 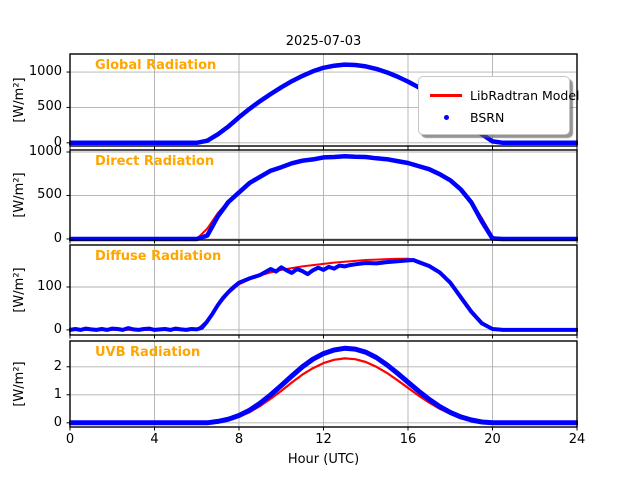 What do you see at coordinates (155, 161) in the screenshot?
I see `panel-label-direct-radiation: Direct Radiation` at bounding box center [155, 161].